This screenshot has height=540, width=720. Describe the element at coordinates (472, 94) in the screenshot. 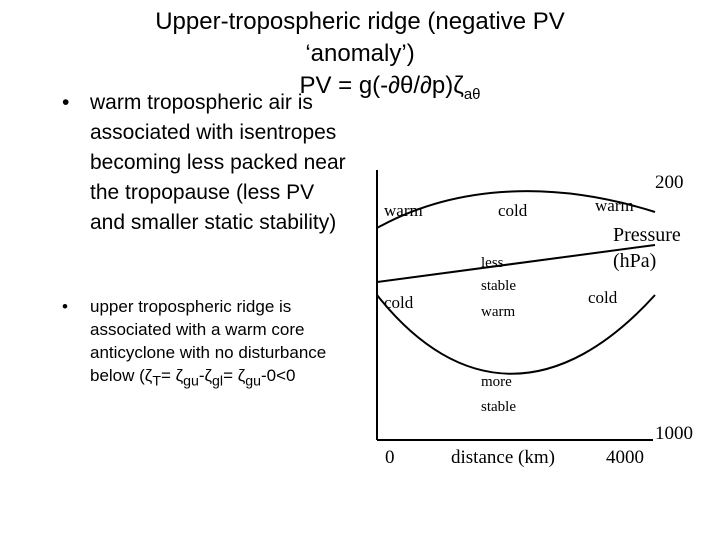

I see `pv-equation-subscript: aθ` at that location.